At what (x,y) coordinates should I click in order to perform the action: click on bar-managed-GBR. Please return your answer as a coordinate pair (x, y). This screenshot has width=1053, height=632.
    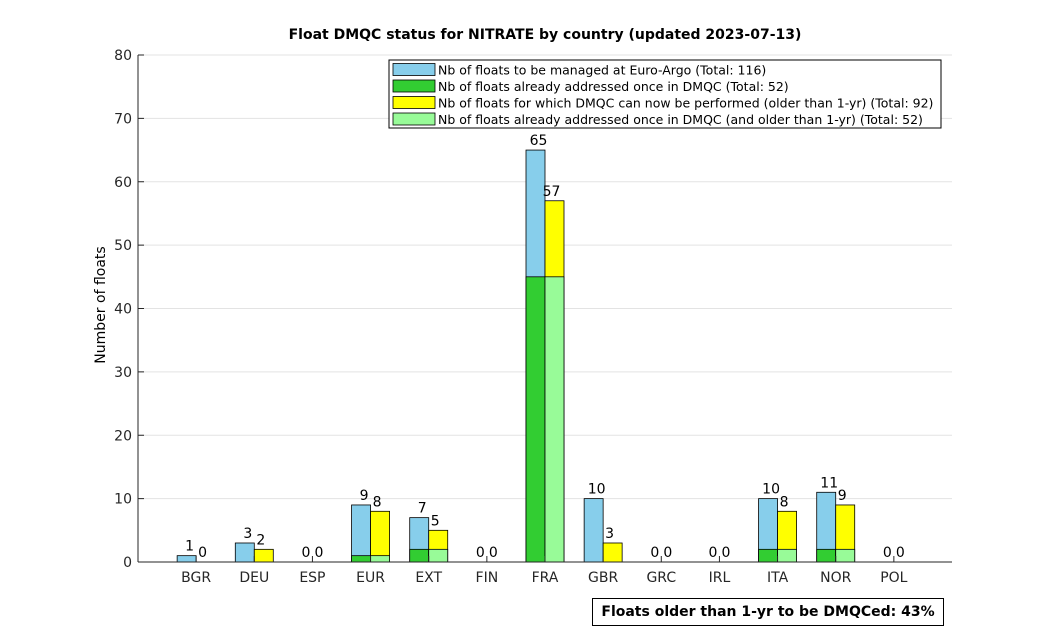
    Looking at the image, I should click on (593, 530).